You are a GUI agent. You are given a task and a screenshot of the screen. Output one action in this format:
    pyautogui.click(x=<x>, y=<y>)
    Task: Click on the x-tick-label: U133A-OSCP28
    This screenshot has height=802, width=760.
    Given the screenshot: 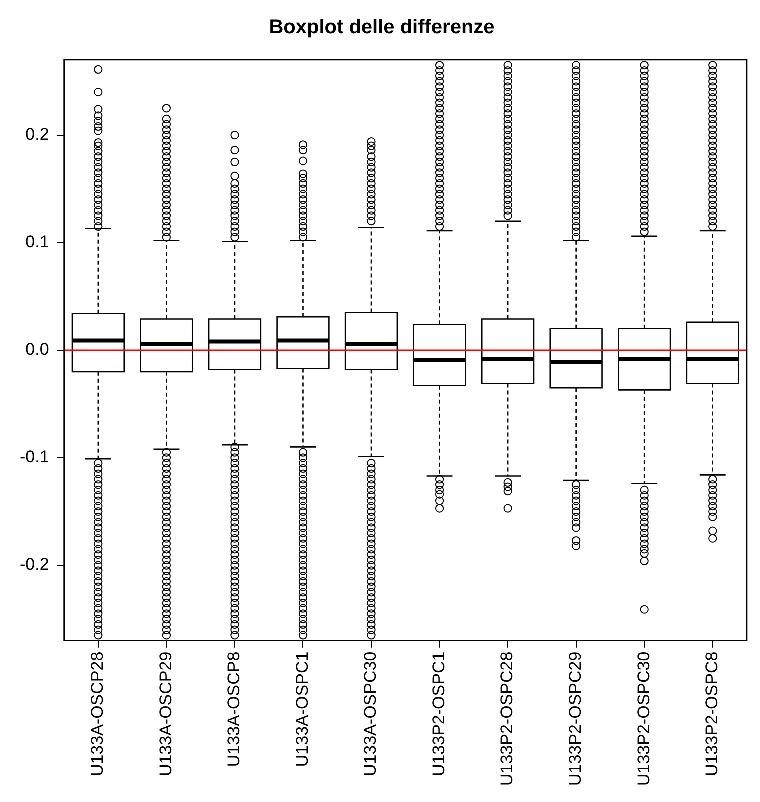 What is the action you would take?
    pyautogui.click(x=98, y=714)
    